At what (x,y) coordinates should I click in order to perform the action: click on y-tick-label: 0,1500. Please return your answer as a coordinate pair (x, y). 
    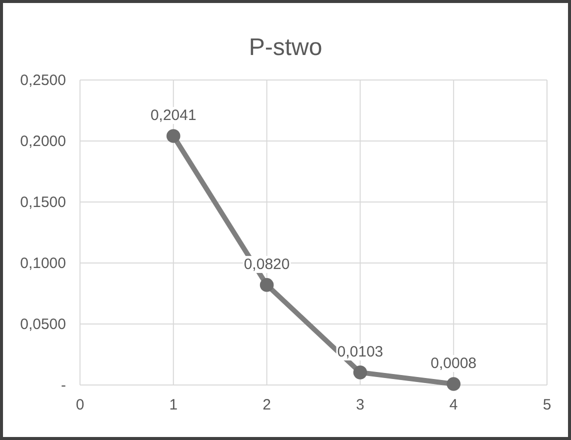
    Looking at the image, I should click on (43, 202).